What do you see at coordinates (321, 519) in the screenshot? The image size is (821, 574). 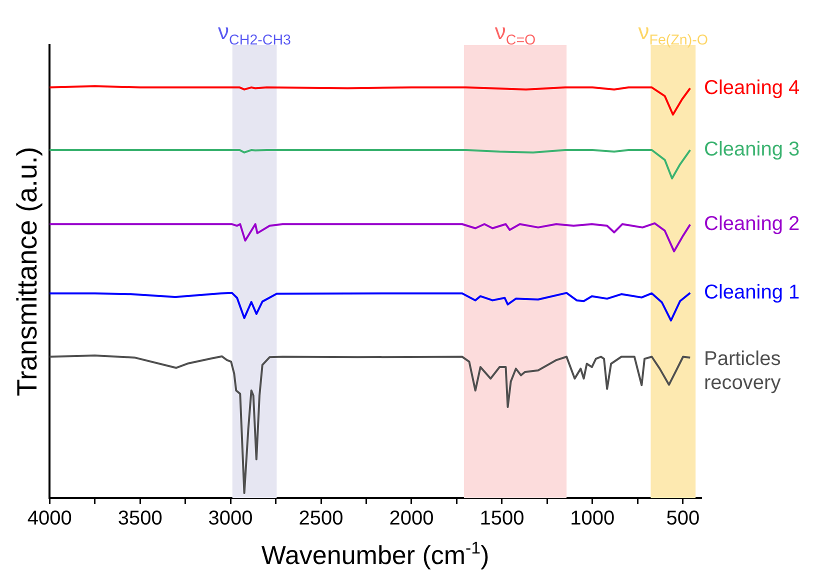 I see `x-tick-label: 2500` at bounding box center [321, 519].